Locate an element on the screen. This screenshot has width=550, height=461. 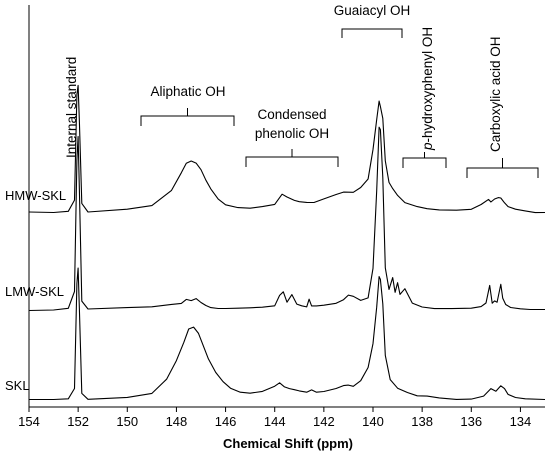
annotation-p-prefix: p is located at coordinates (427, 146).